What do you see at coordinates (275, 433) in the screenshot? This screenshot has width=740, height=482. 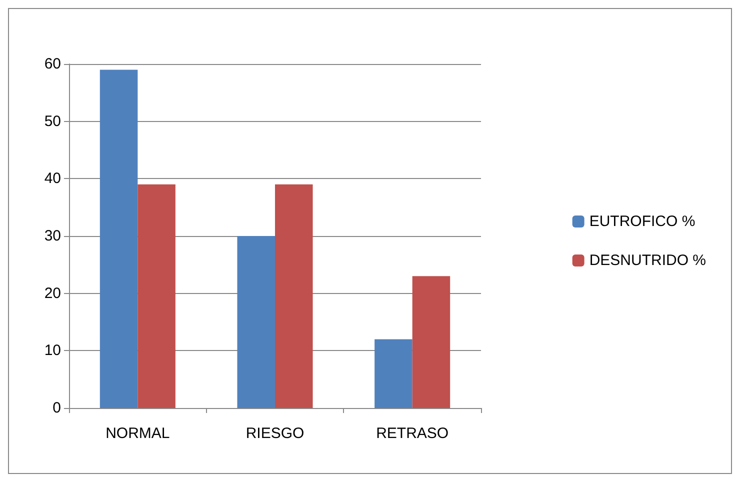 I see `x-tick-label: RIESGO` at bounding box center [275, 433].